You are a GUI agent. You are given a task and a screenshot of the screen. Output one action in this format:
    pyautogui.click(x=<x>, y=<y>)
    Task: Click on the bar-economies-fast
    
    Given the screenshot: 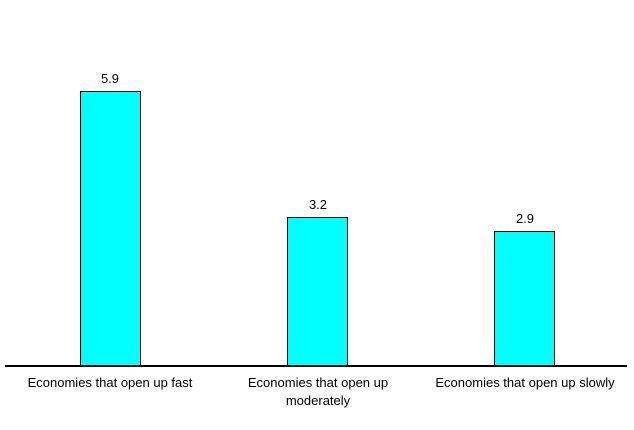 What is the action you would take?
    pyautogui.click(x=110, y=228)
    